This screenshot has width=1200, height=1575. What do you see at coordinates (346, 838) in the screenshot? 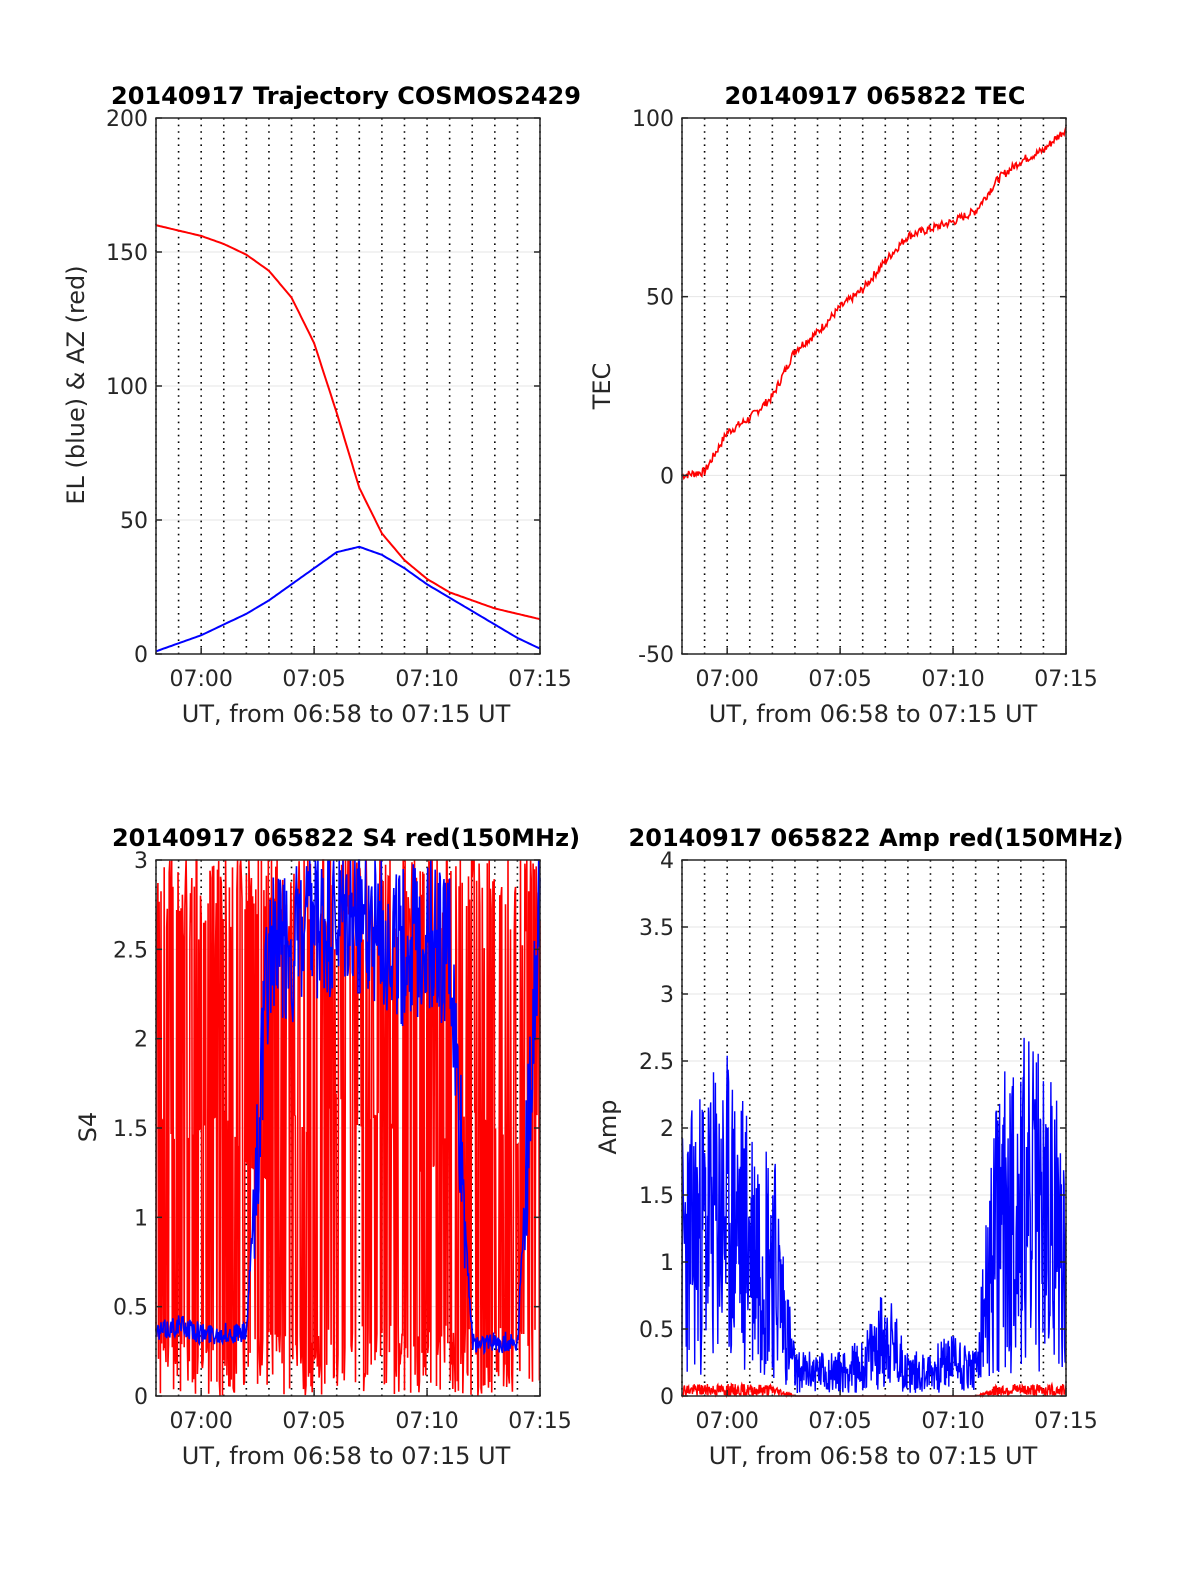
I see `panel-title: 20140917 065822 S4 red(150MHz)` at bounding box center [346, 838].